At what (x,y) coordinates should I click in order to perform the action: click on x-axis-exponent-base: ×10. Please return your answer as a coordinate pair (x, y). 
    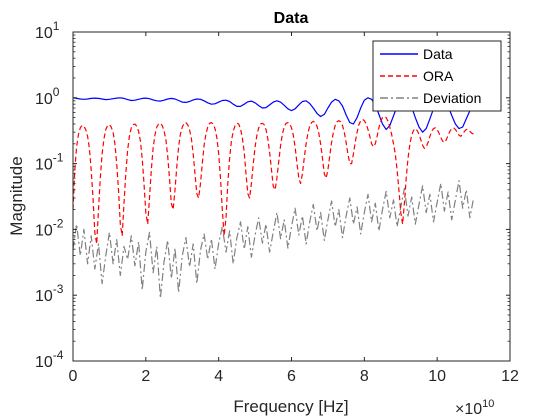
    Looking at the image, I should click on (468, 409).